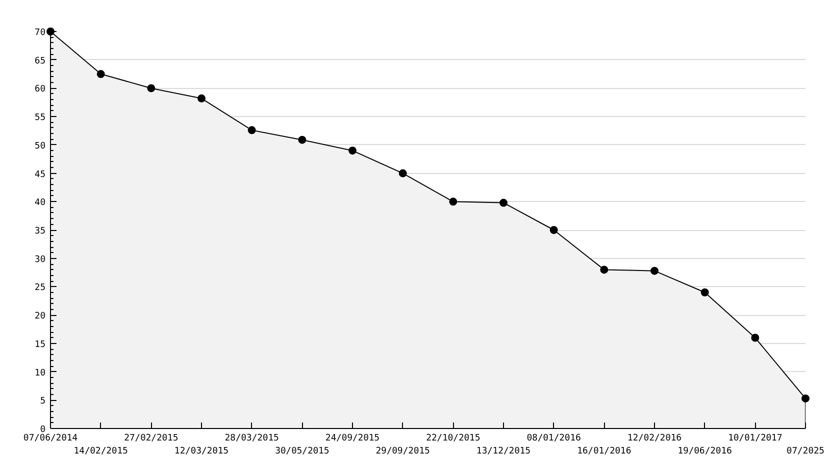  What do you see at coordinates (43, 401) in the screenshot?
I see `y-tick-label: 5` at bounding box center [43, 401].